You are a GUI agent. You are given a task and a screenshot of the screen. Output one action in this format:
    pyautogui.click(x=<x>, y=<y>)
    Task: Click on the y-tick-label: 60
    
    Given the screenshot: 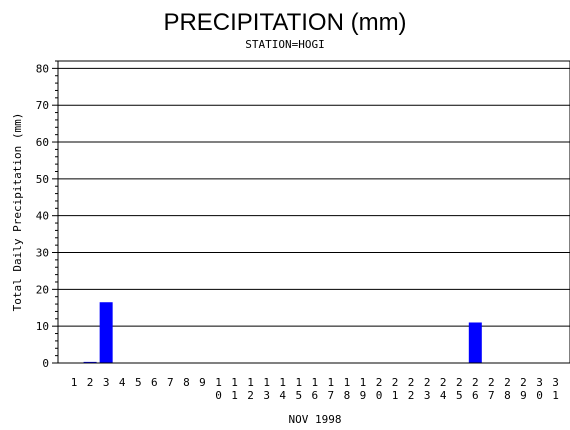 What is the action you would take?
    pyautogui.click(x=42, y=142)
    